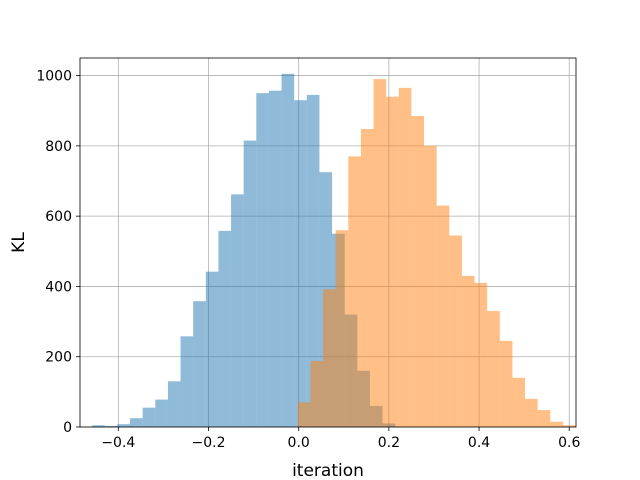  What do you see at coordinates (58, 217) in the screenshot?
I see `y-tick-label: 600` at bounding box center [58, 217].